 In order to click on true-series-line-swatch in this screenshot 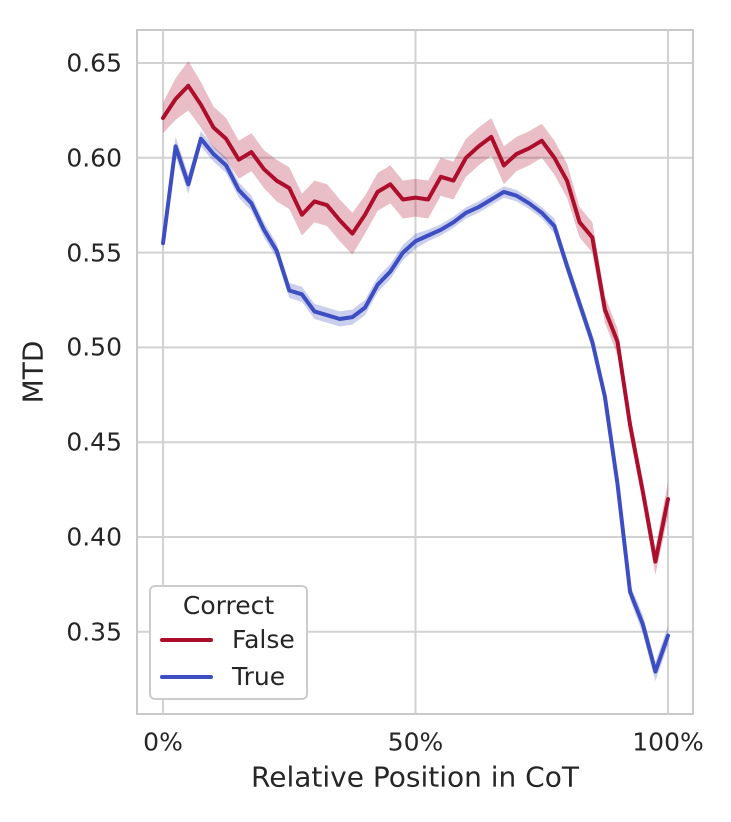, I will do `click(186, 676)`.